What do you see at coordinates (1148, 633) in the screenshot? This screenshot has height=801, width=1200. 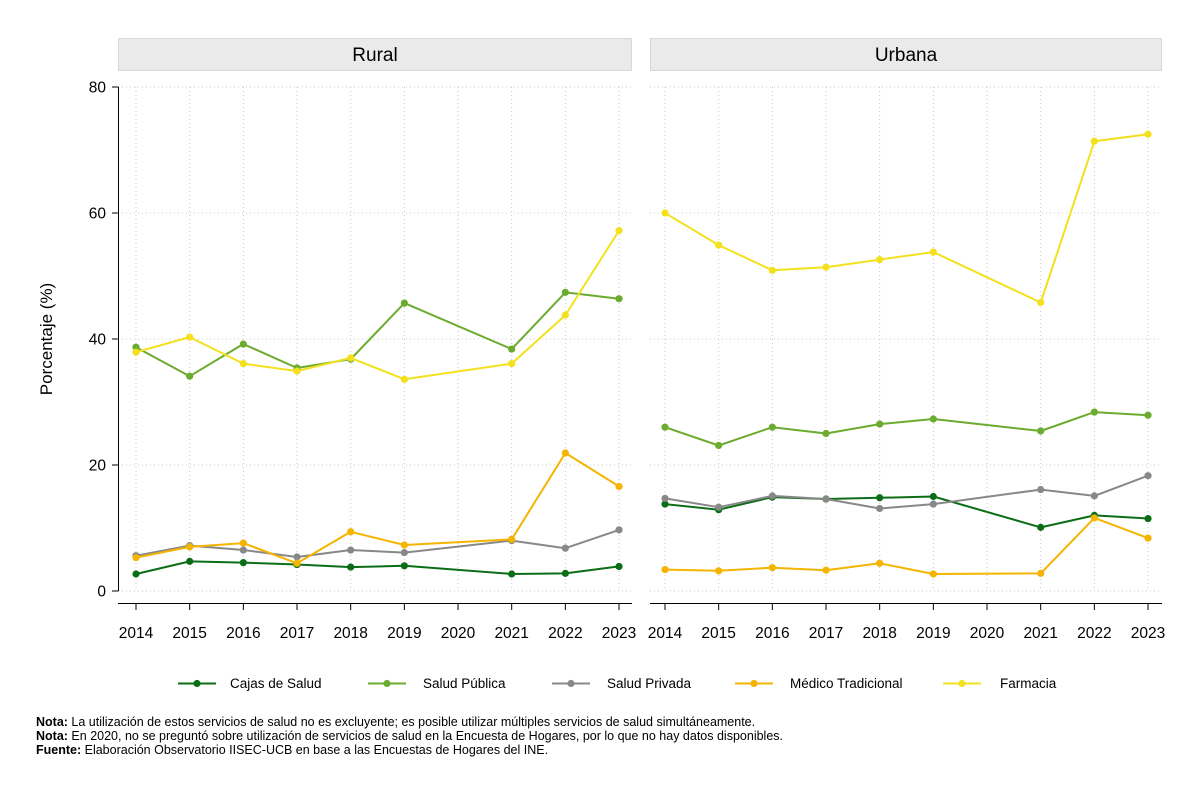 I see `x-tick-label-urbana: 2023` at bounding box center [1148, 633].